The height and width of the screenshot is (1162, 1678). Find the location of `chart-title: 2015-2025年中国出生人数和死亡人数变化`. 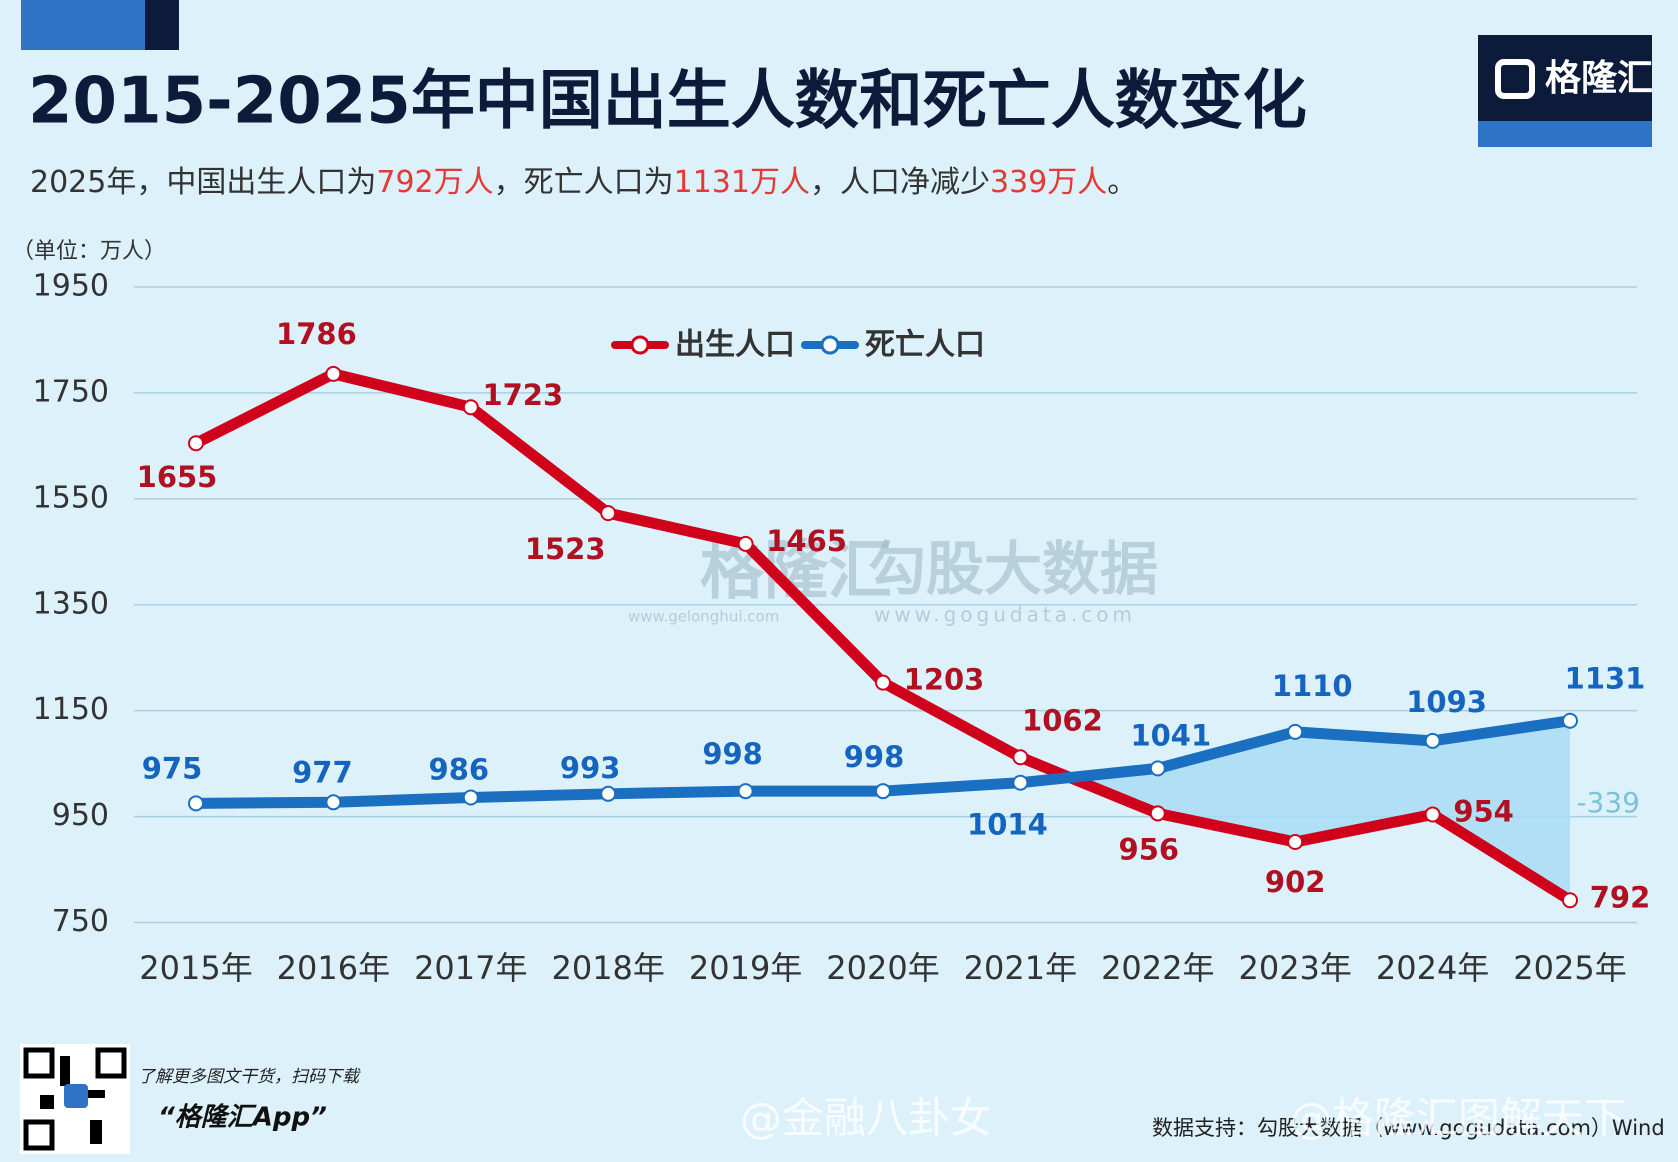

chart-title: 2015-2025年中国出生人数和死亡人数变化 is located at coordinates (667, 102).